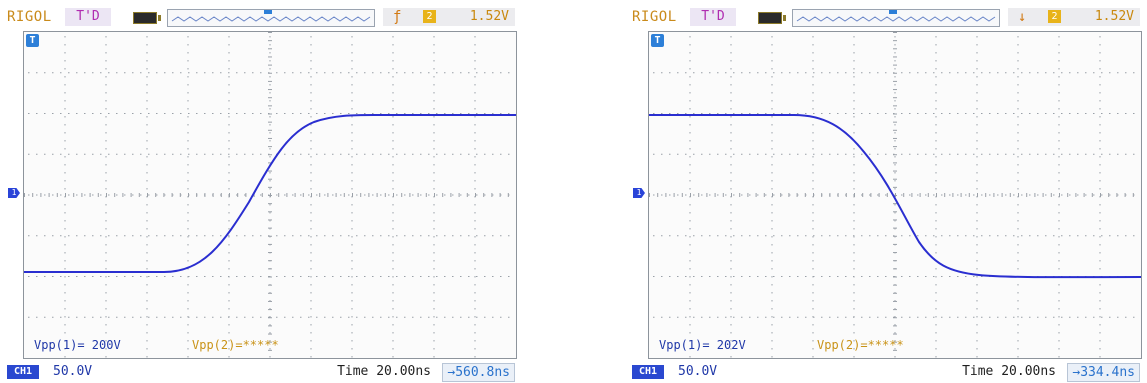 The width and height of the screenshot is (1147, 383). What do you see at coordinates (261, 372) in the screenshot?
I see `bottom-status-bar: CH1 50.0V Time 20.00ns →560.8ns` at bounding box center [261, 372].